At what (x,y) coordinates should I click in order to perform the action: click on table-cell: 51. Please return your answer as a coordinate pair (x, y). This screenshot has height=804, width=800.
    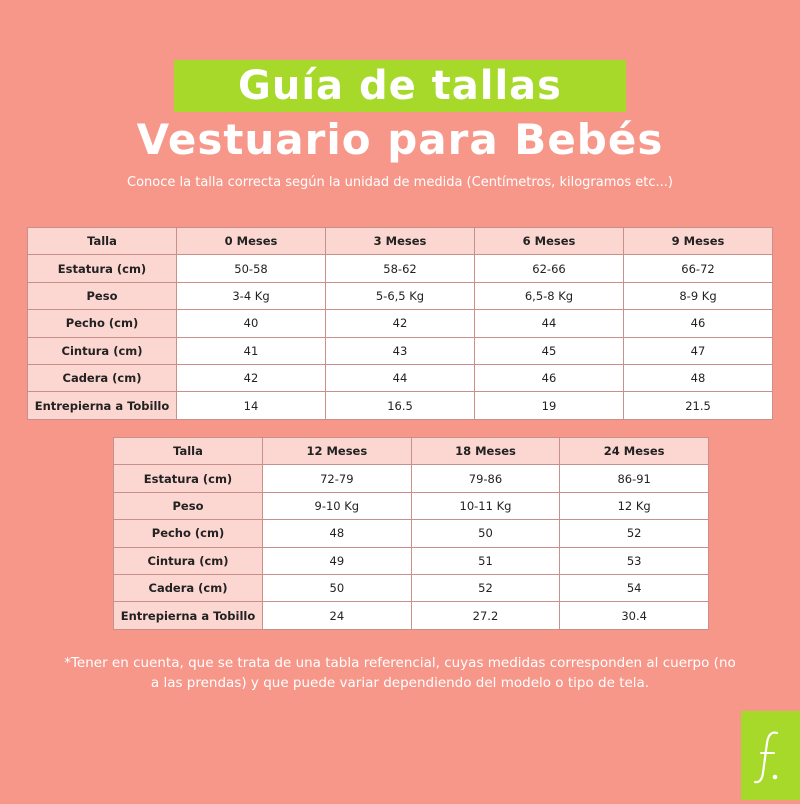
    Looking at the image, I should click on (485, 560).